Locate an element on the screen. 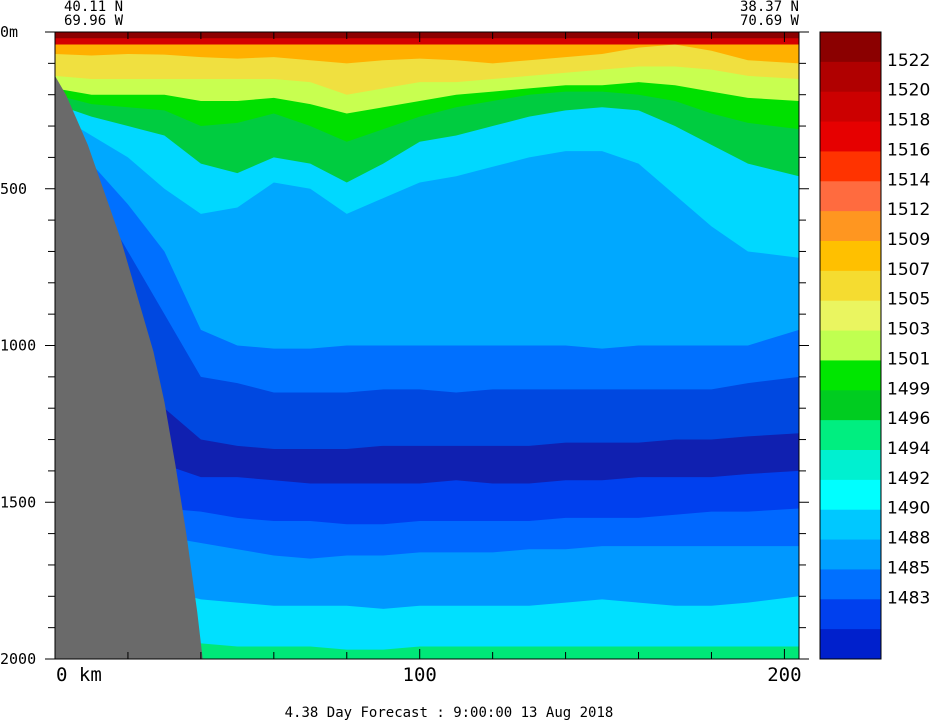  start-longitude: 69.96 W is located at coordinates (94, 21).